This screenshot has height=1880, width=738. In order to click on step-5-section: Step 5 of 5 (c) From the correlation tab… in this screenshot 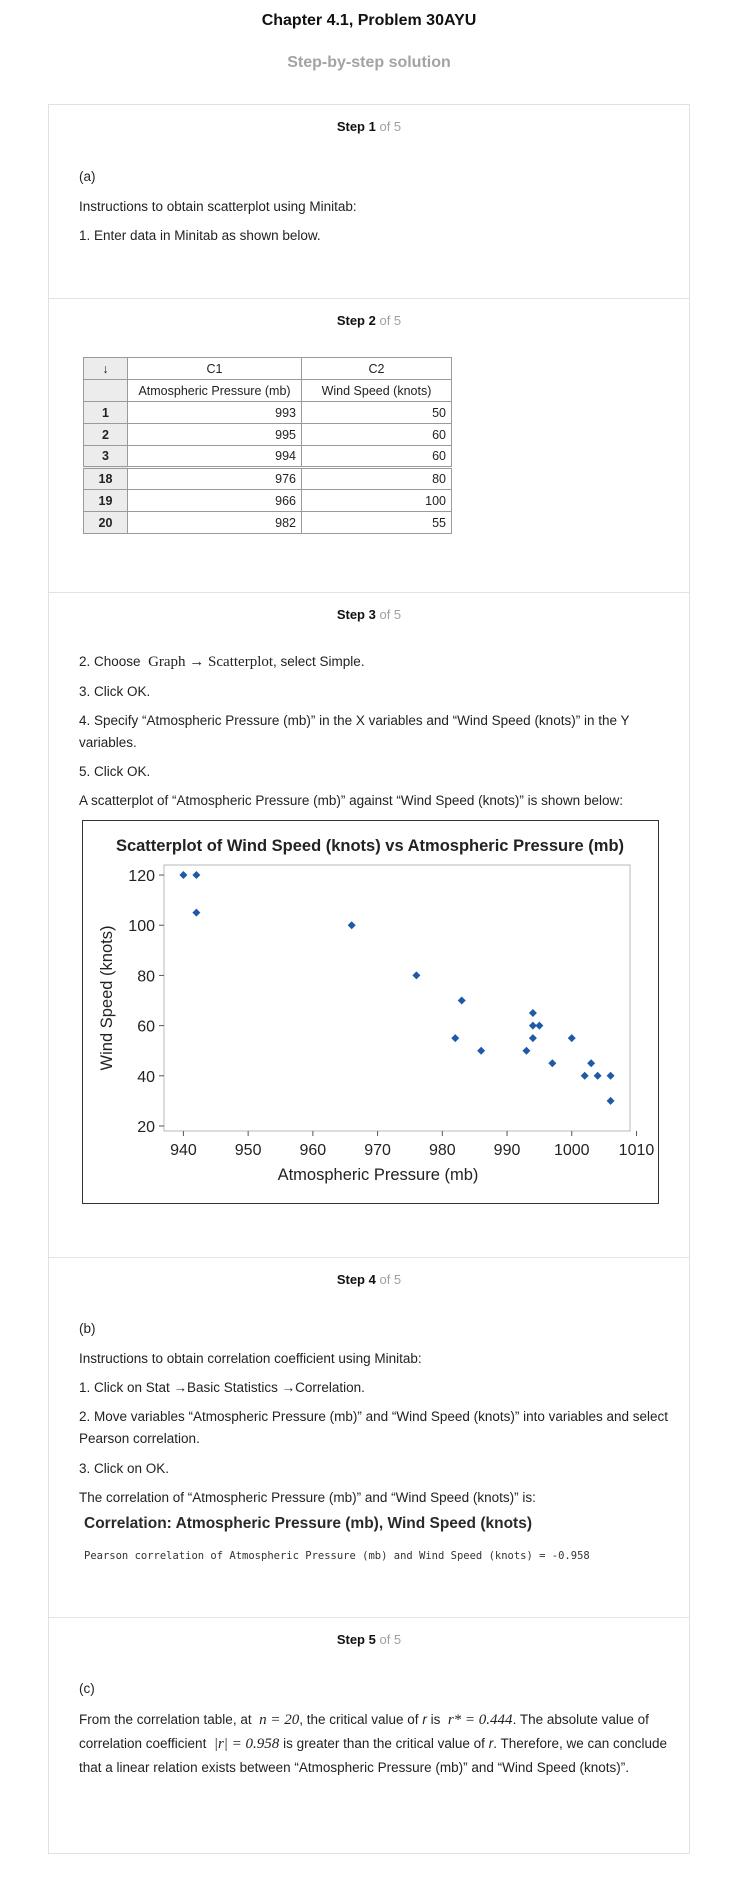, I will do `click(369, 1735)`.